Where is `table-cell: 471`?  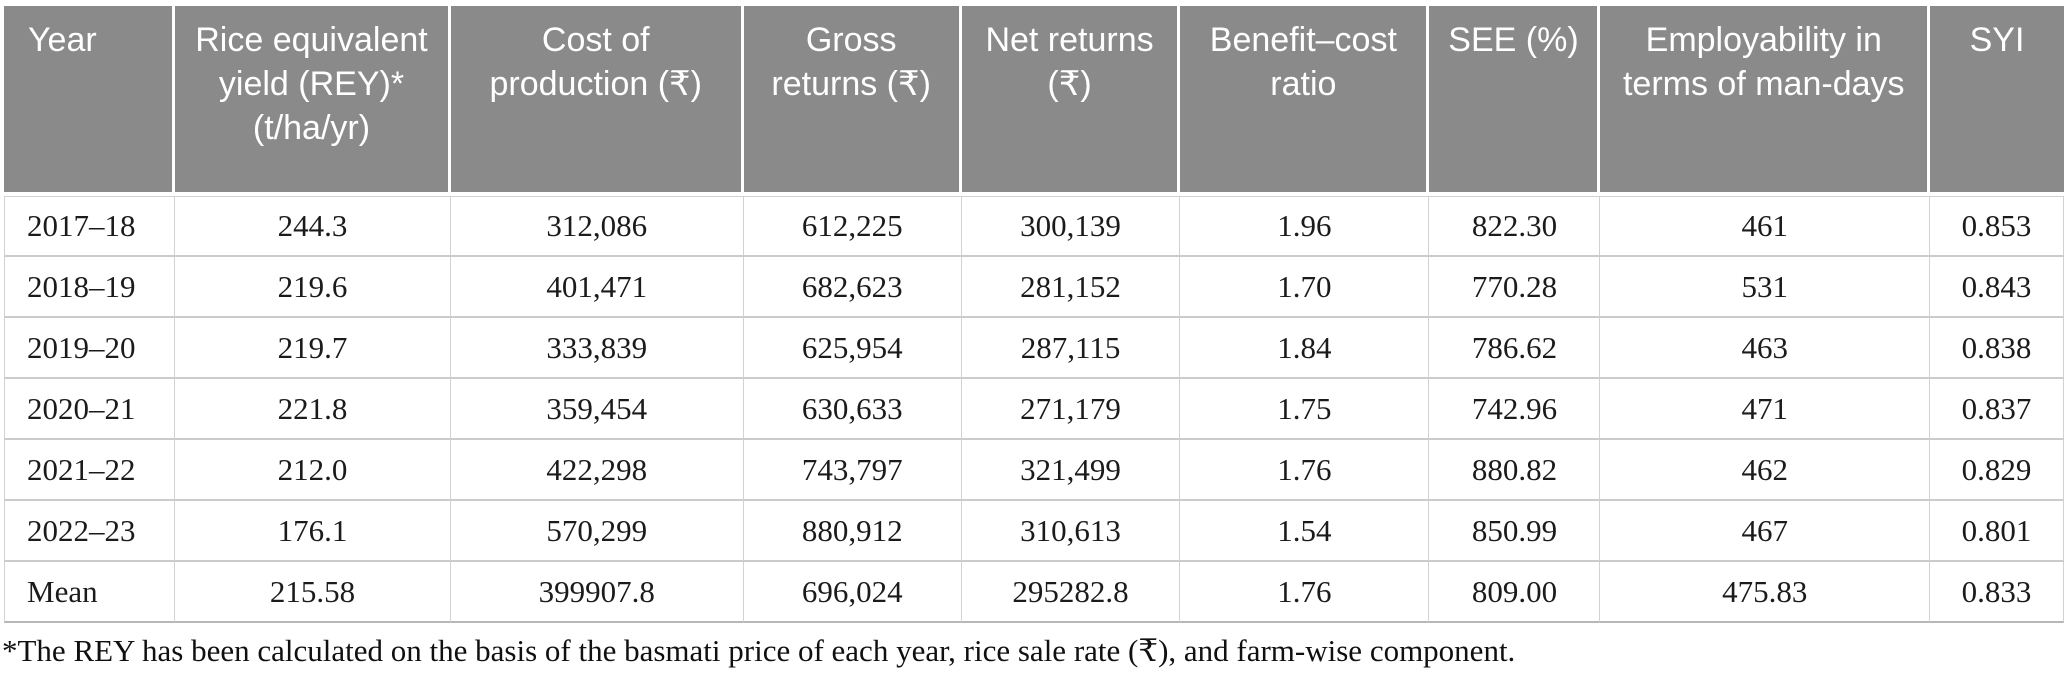 table-cell: 471 is located at coordinates (1765, 409).